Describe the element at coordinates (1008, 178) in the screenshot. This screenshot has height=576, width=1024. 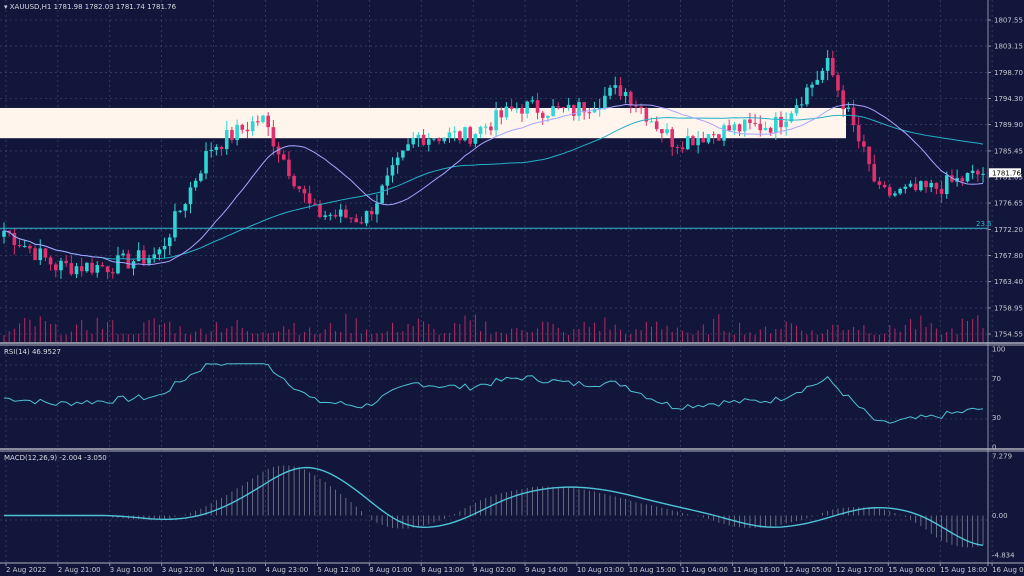
I see `price-tick-label: 1781.05` at that location.